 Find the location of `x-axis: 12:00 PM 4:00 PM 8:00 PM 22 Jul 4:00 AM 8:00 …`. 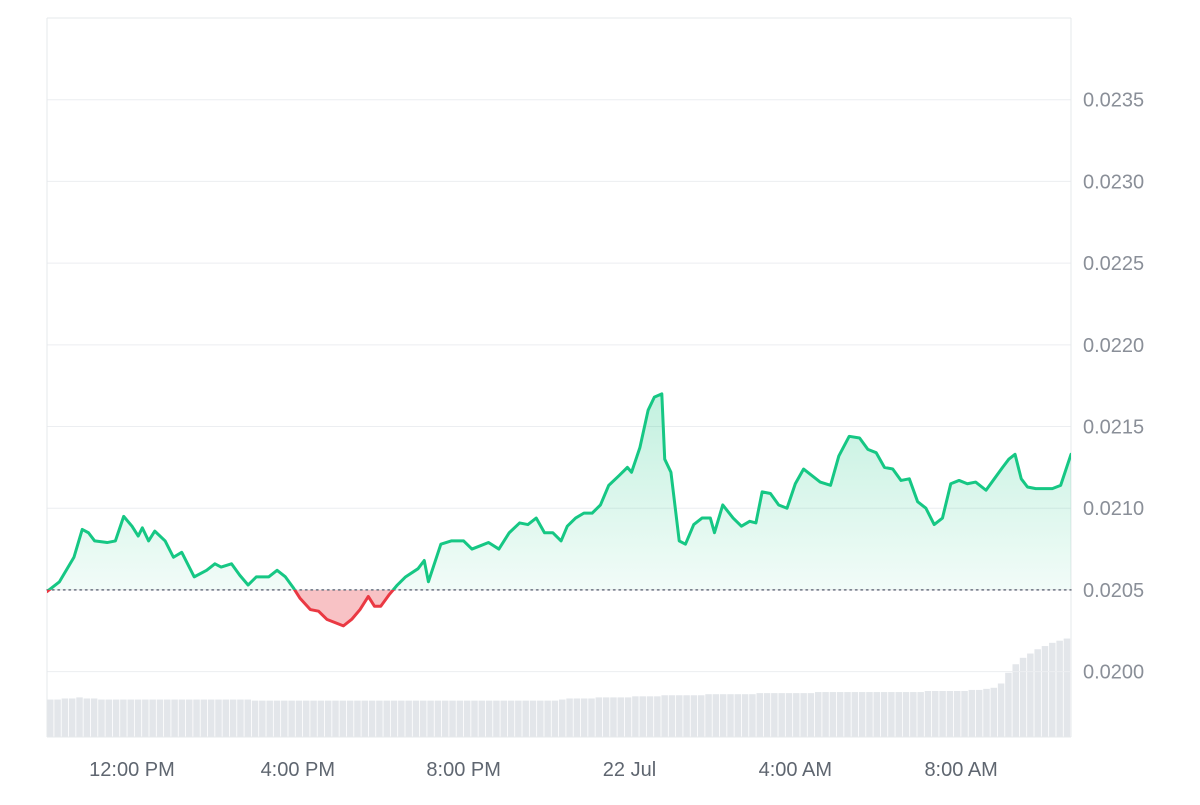

x-axis: 12:00 PM 4:00 PM 8:00 PM 22 Jul 4:00 AM 8:00 … is located at coordinates (543, 770).